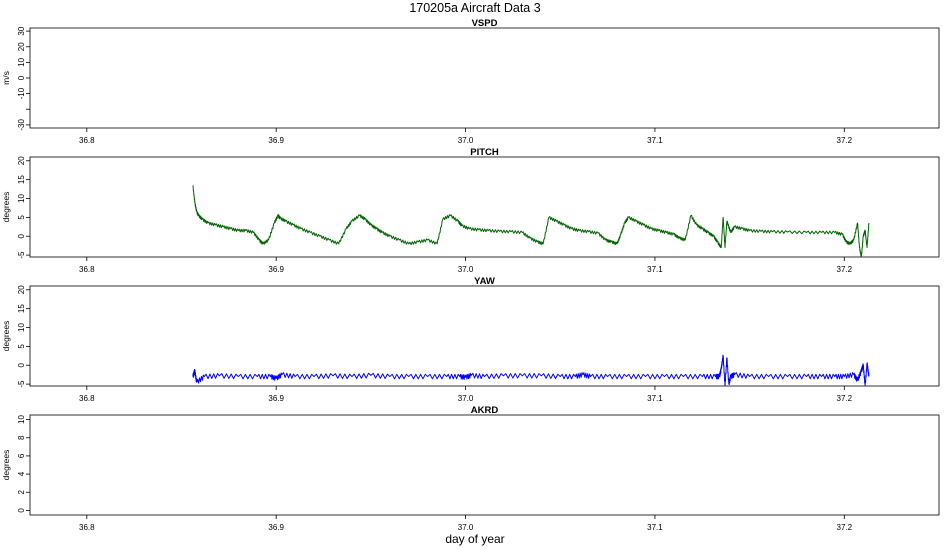  What do you see at coordinates (474, 539) in the screenshot?
I see `x-axis-label: day of year` at bounding box center [474, 539].